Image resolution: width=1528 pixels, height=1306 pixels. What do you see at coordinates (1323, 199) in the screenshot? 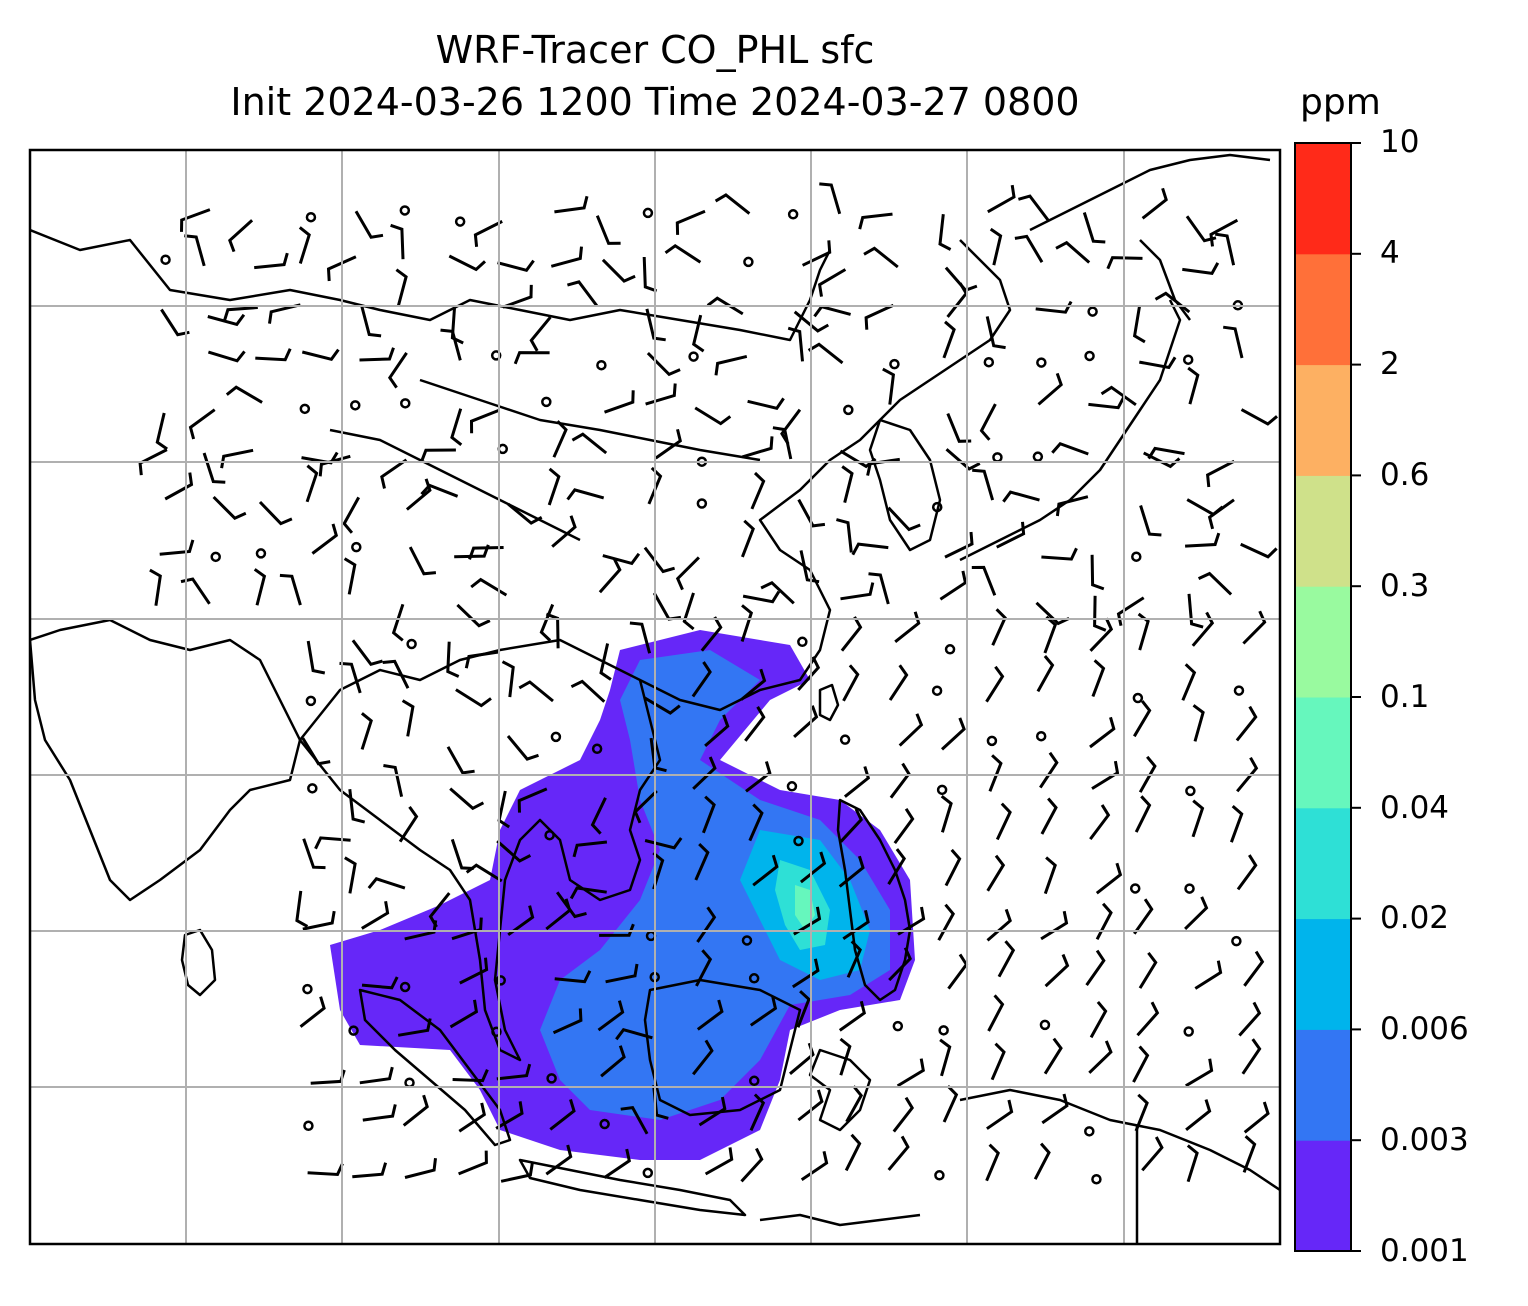
I see `colorbar-segment` at bounding box center [1323, 199].